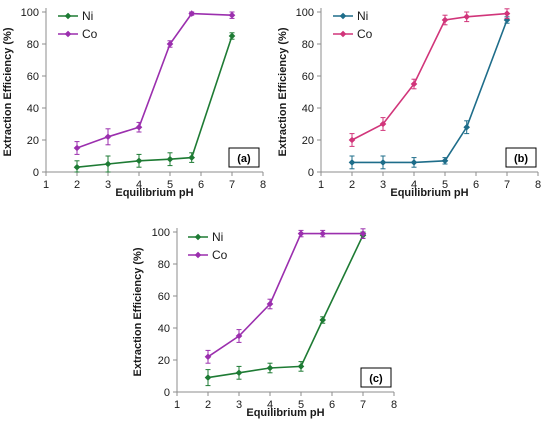 Image resolution: width=550 pixels, height=445 pixels. I want to click on panel-tag-label: (a), so click(244, 159).